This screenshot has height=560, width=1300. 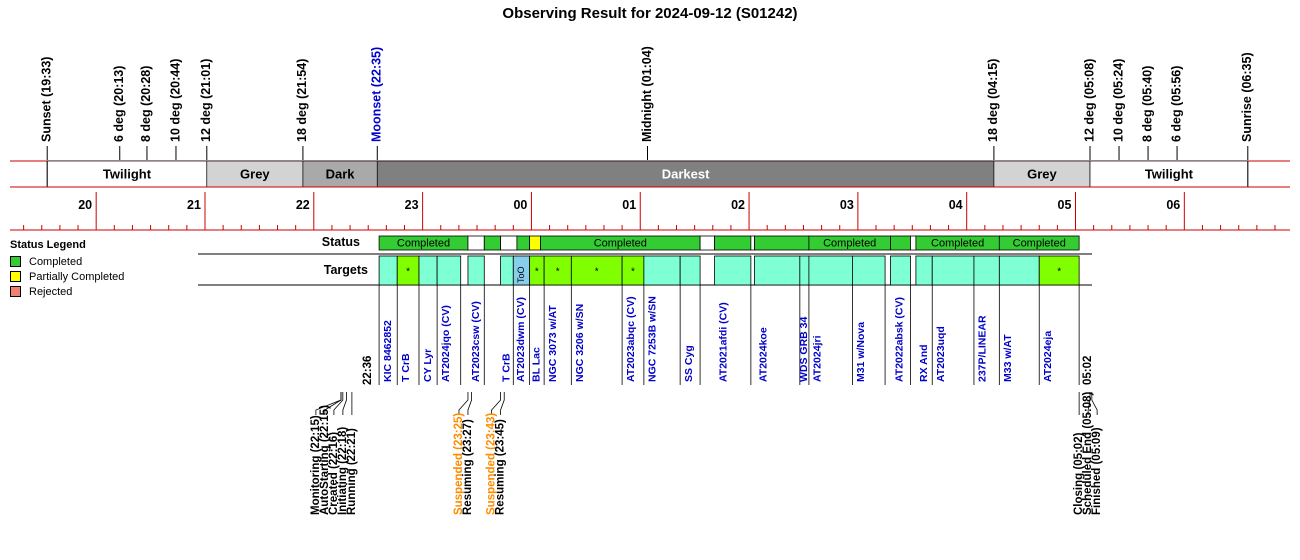 What do you see at coordinates (804, 349) in the screenshot?
I see `target-name-15: WDS GRB 34` at bounding box center [804, 349].